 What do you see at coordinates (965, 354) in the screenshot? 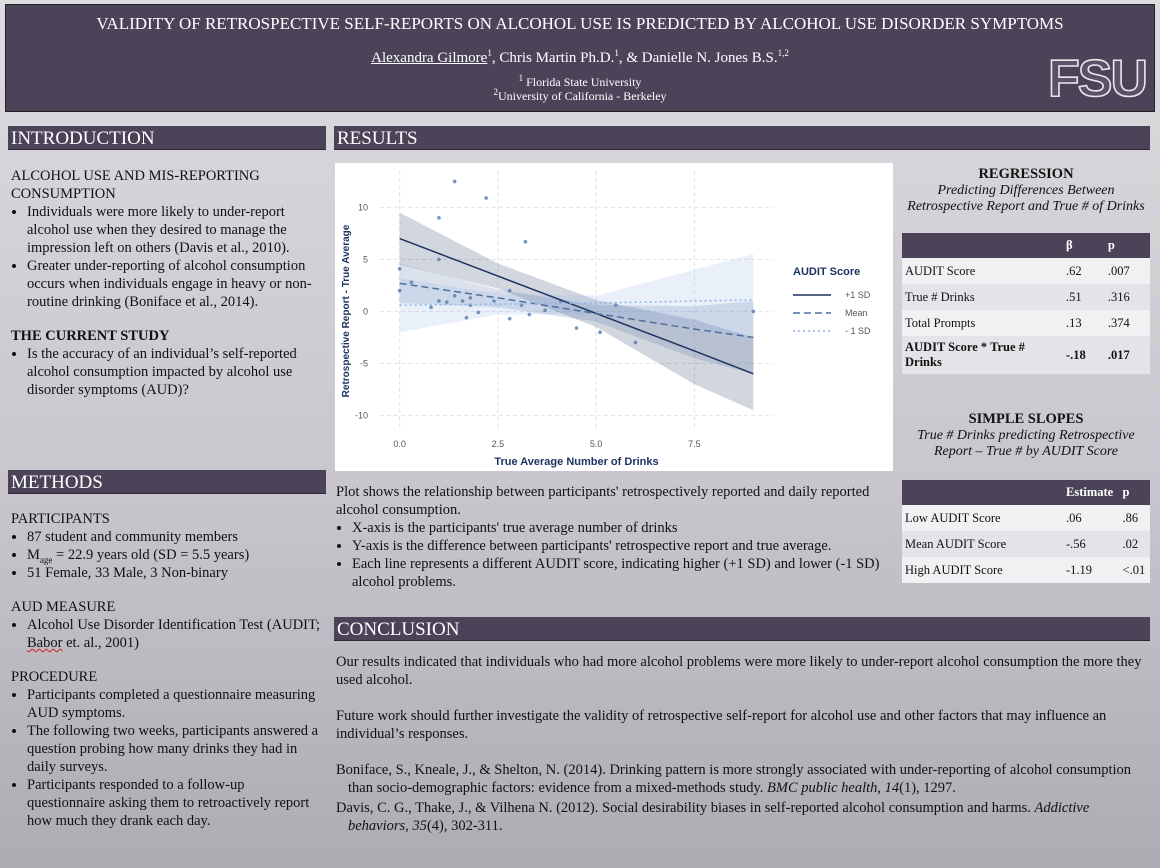
I see `text-run: AUDIT Score * True # Drinks` at bounding box center [965, 354].